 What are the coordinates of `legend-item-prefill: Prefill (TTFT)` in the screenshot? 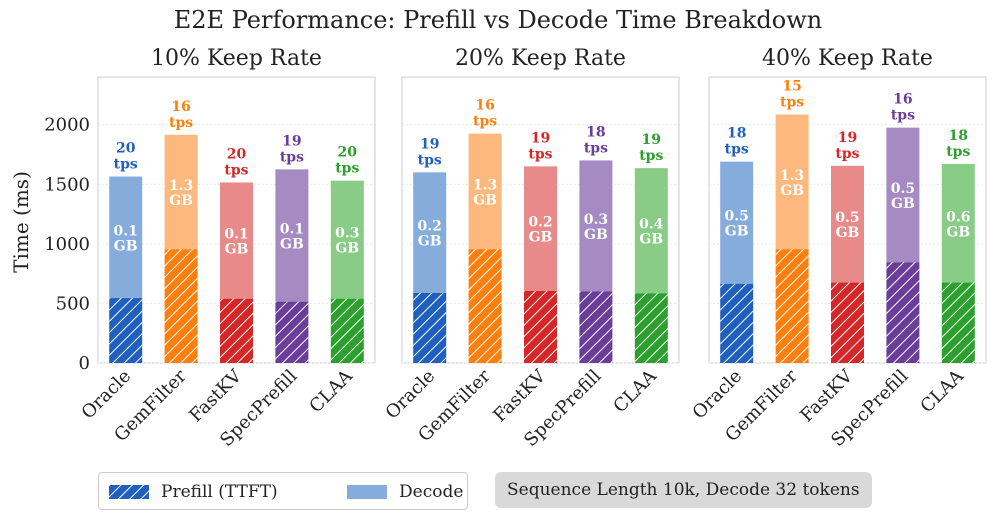 It's located at (193, 492).